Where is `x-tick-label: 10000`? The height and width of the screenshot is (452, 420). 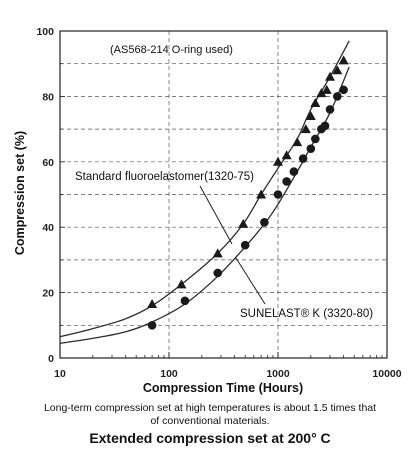
x-tick-label: 10000 is located at coordinates (386, 374).